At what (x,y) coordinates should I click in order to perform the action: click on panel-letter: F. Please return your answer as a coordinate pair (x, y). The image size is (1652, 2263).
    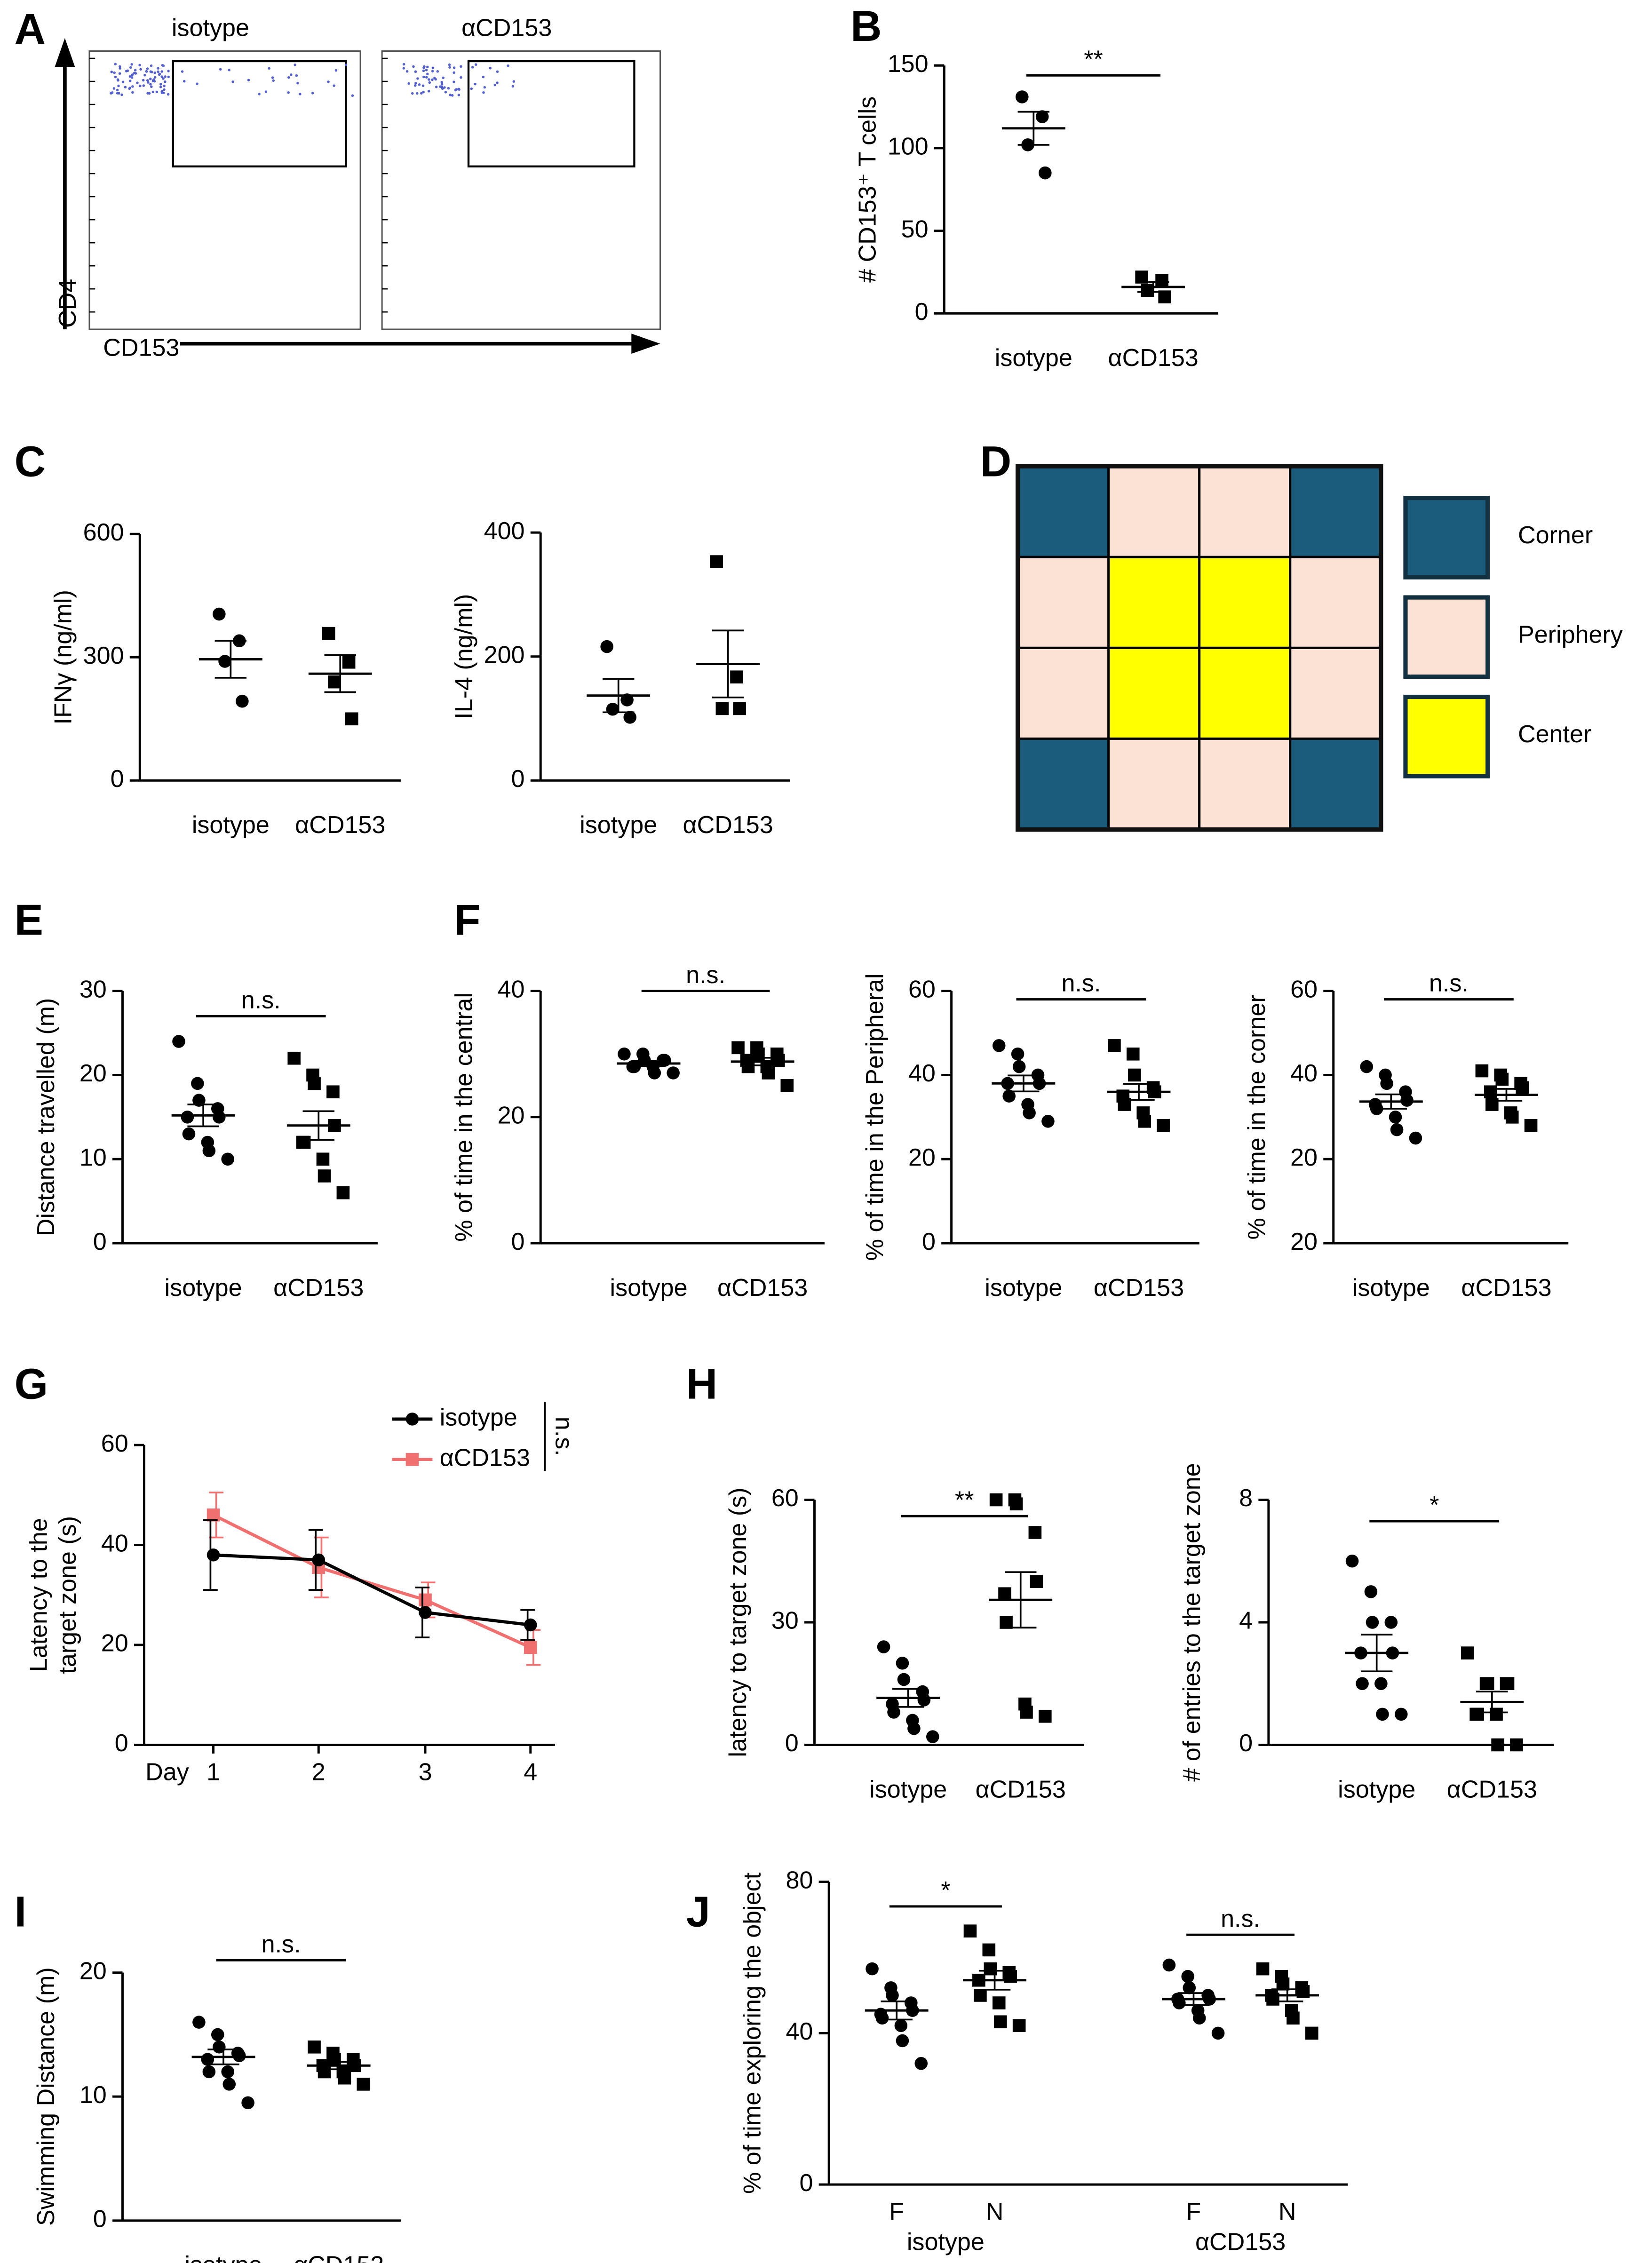
    Looking at the image, I should click on (467, 920).